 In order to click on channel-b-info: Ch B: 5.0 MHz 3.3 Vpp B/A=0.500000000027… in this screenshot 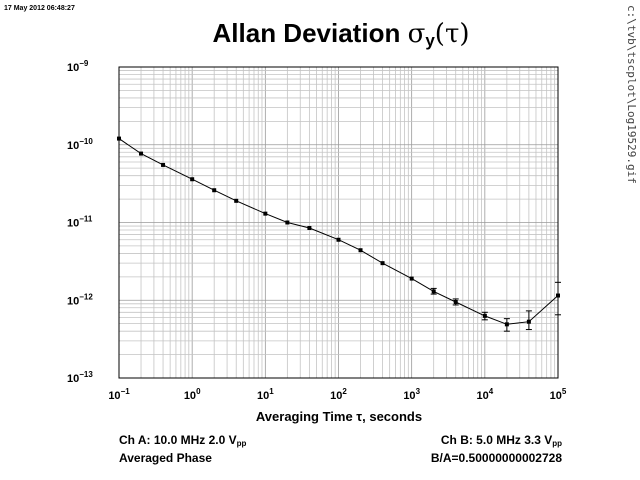, I will do `click(496, 449)`.